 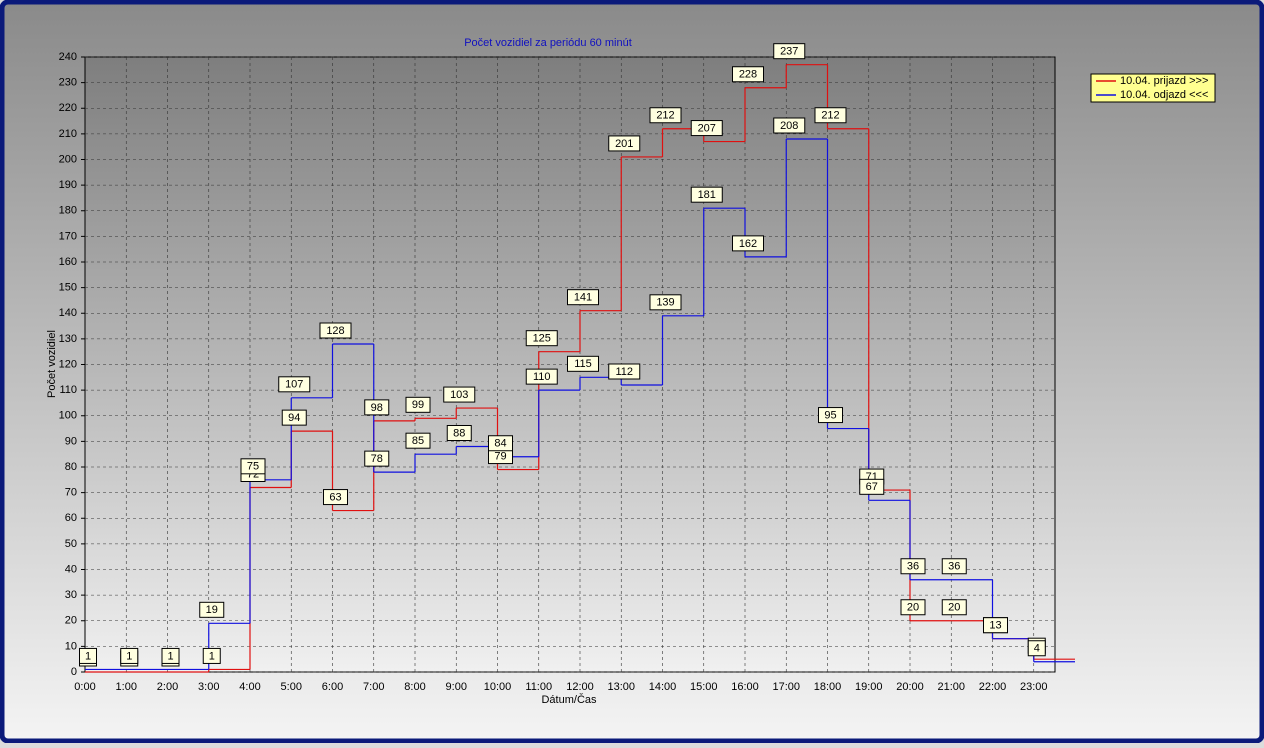 I want to click on y-tick-label: 220, so click(x=68, y=108).